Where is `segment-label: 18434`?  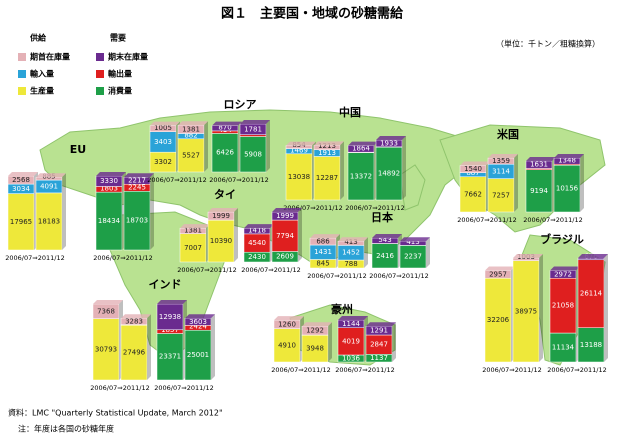
segment-label: 18434 is located at coordinates (109, 221).